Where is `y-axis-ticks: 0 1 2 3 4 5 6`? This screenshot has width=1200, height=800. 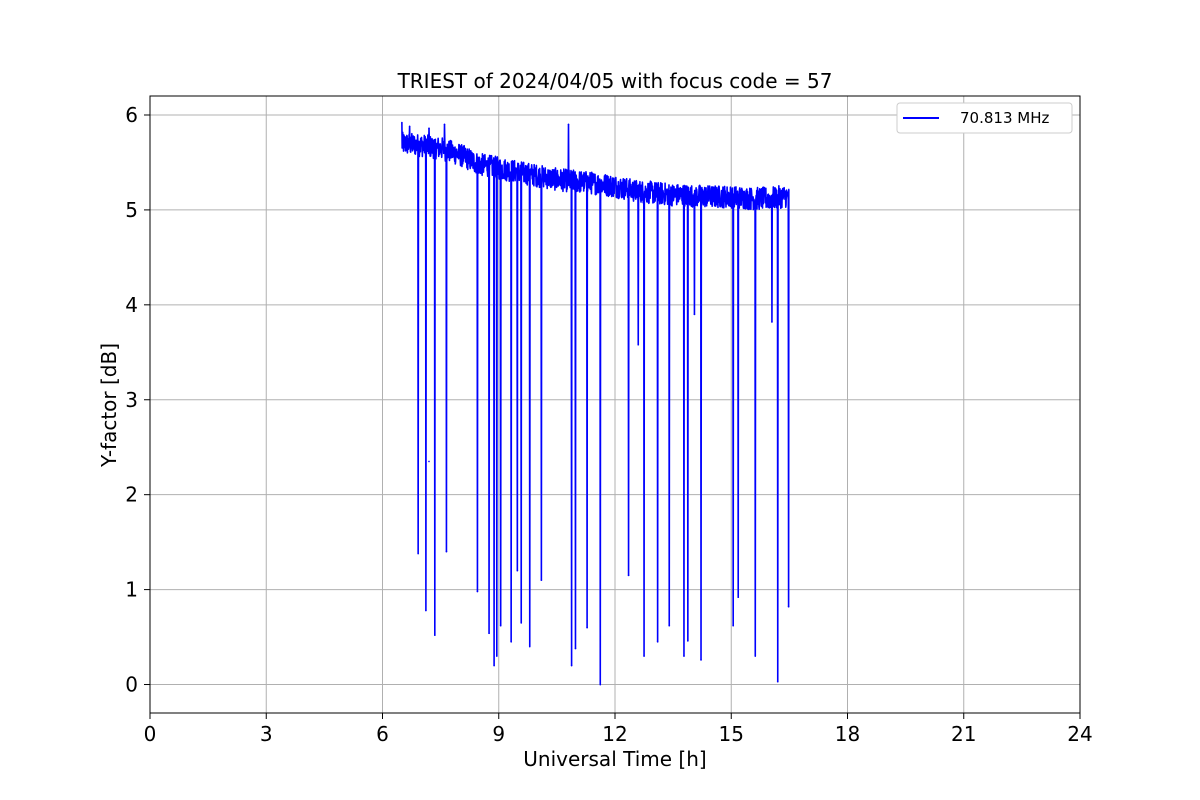
y-axis-ticks: 0 1 2 3 4 5 6 is located at coordinates (137, 400).